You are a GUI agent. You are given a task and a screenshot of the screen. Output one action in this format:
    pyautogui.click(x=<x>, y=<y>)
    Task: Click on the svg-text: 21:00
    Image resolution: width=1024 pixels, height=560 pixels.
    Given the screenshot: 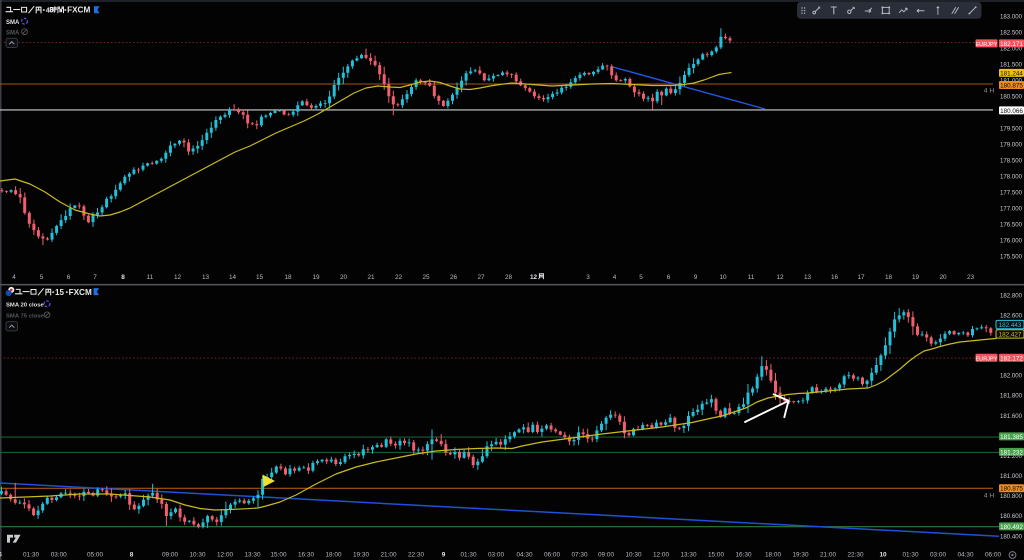 What is the action you would take?
    pyautogui.click(x=828, y=554)
    